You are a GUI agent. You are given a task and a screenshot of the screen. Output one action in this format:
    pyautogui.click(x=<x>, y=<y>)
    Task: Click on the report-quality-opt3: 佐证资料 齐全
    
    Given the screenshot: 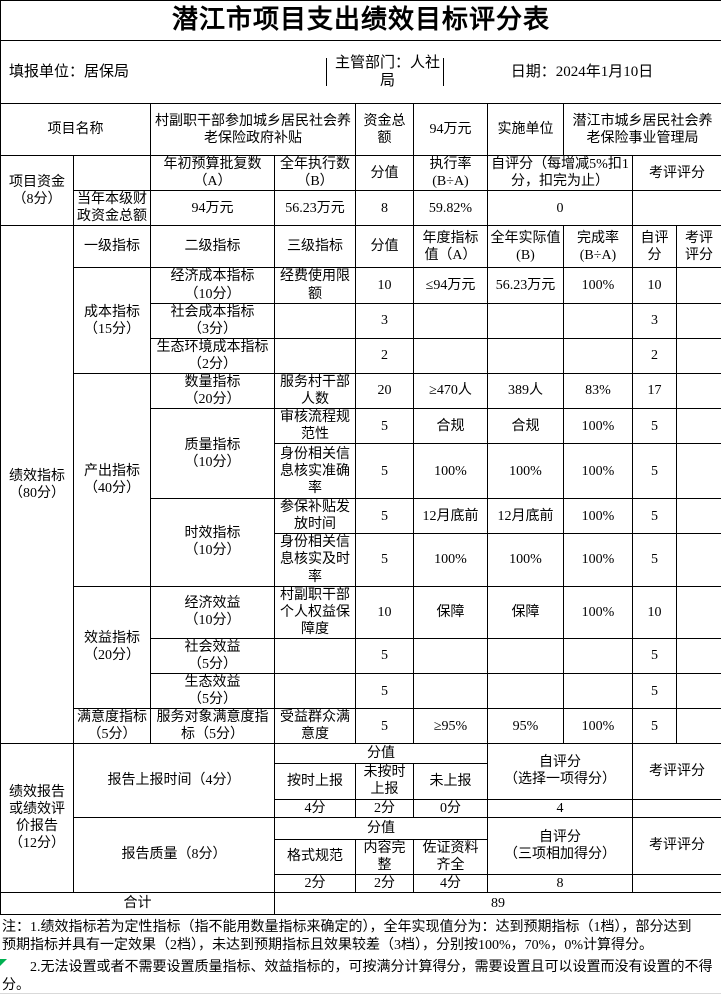 What is the action you would take?
    pyautogui.click(x=451, y=856)
    